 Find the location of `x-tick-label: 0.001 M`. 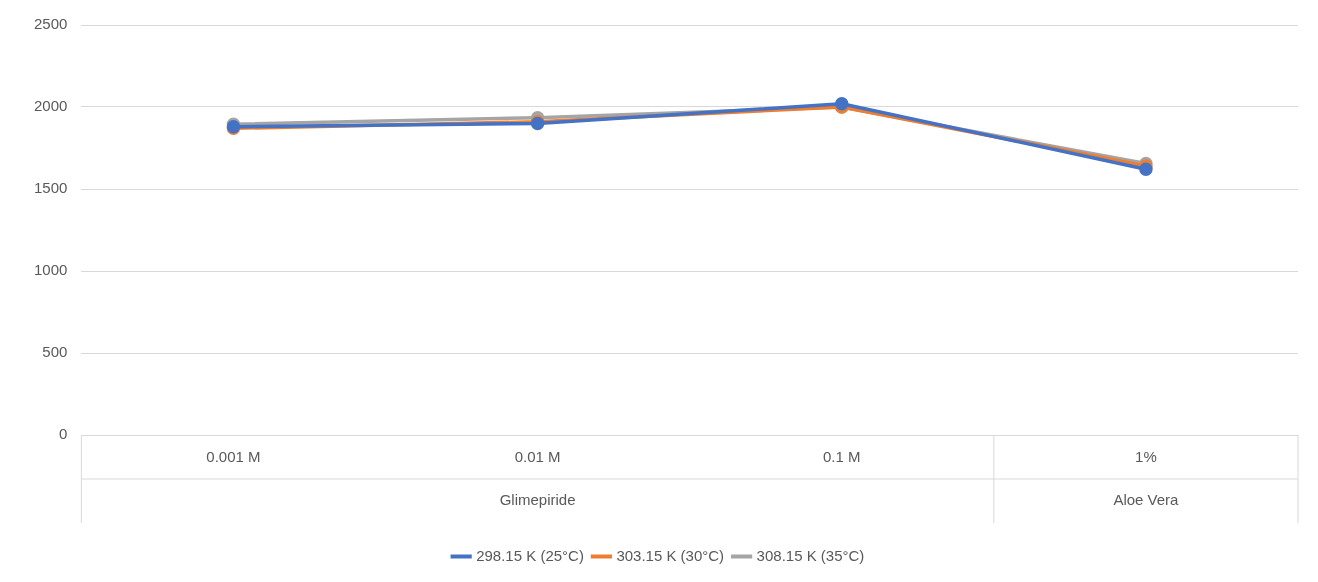

x-tick-label: 0.001 M is located at coordinates (233, 457).